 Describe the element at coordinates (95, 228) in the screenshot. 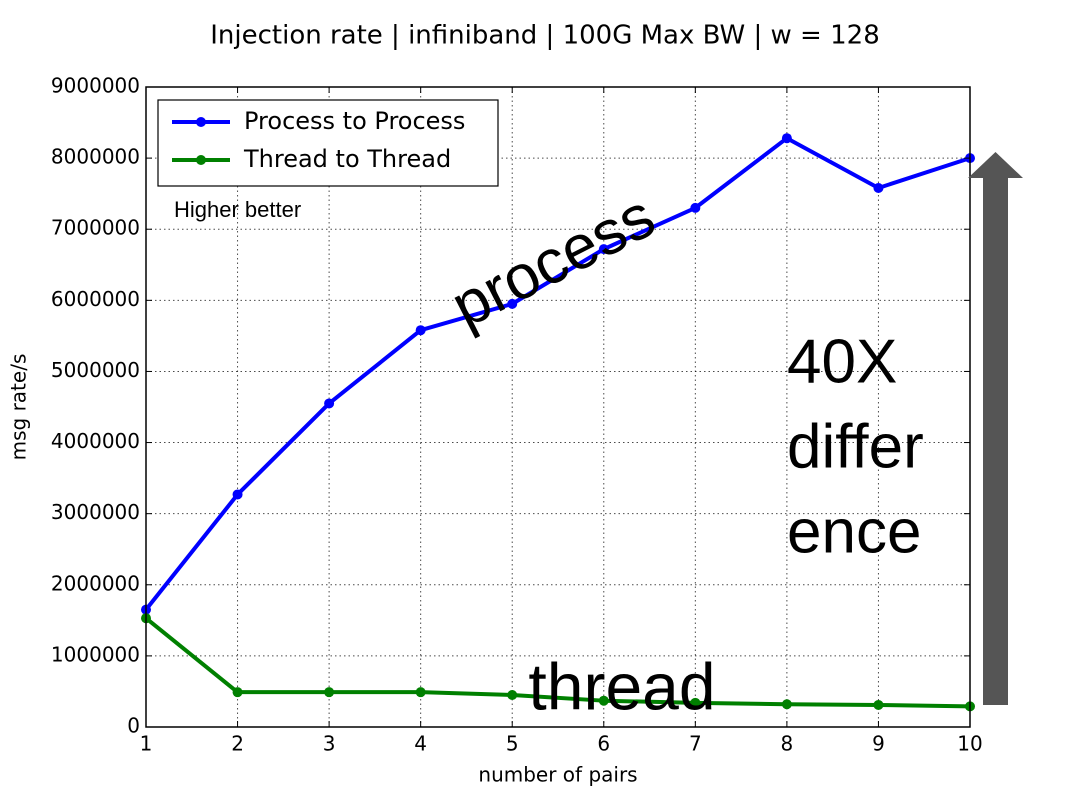

I see `y-tick-label: 7000000` at that location.